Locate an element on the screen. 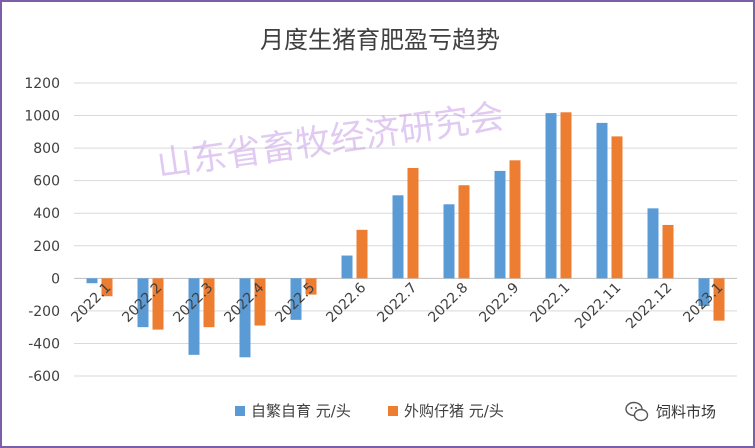 This screenshot has height=448, width=755. y-tick-labels: -600 -400 -200 0 200 400 600 800 1000 1200 is located at coordinates (42, 230).